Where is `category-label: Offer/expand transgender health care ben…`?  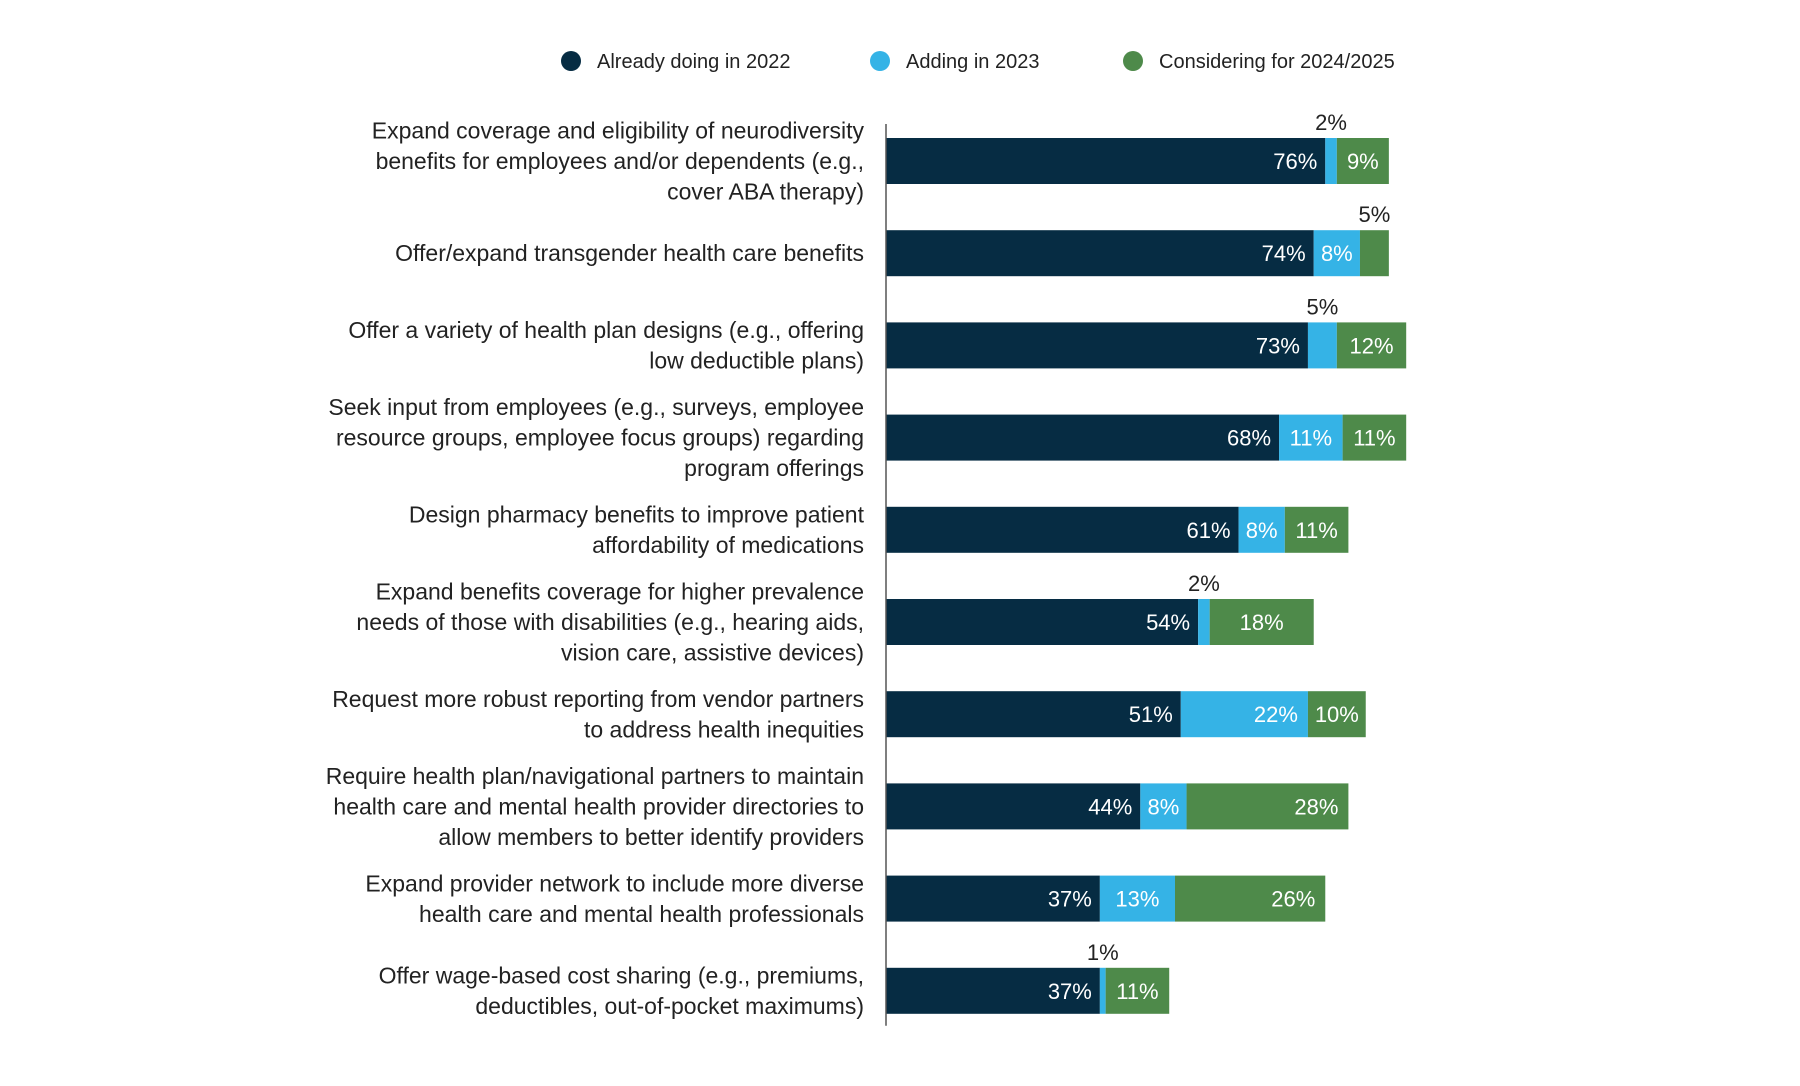
category-label: Offer/expand transgender health care ben… is located at coordinates (629, 253).